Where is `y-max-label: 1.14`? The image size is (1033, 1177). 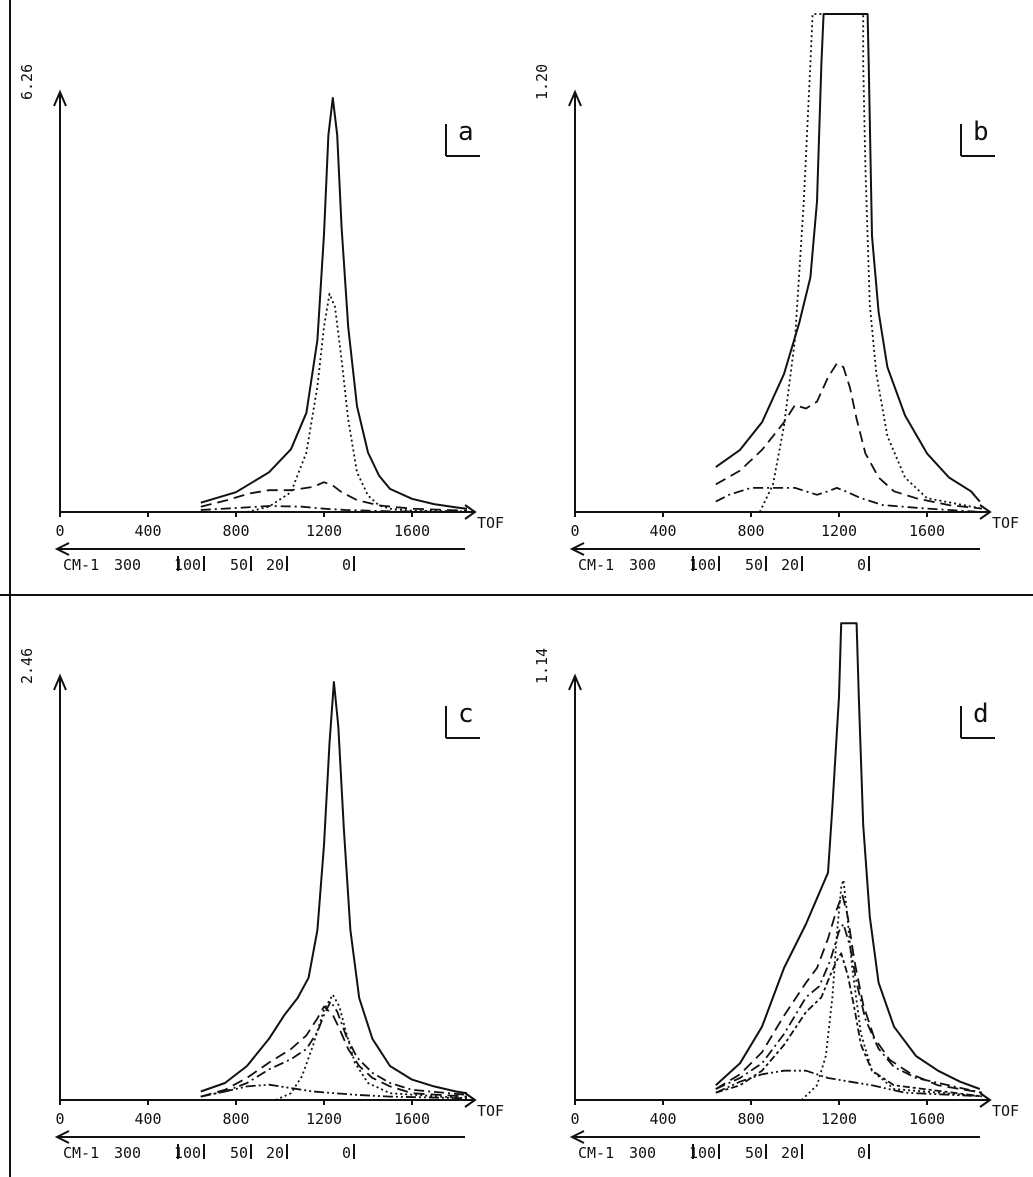
y-max-label: 1.14 is located at coordinates (542, 666).